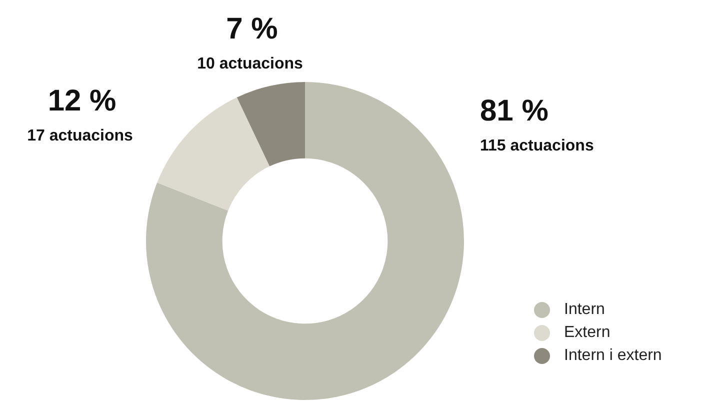  Describe the element at coordinates (252, 29) in the screenshot. I see `text: 7 %` at that location.